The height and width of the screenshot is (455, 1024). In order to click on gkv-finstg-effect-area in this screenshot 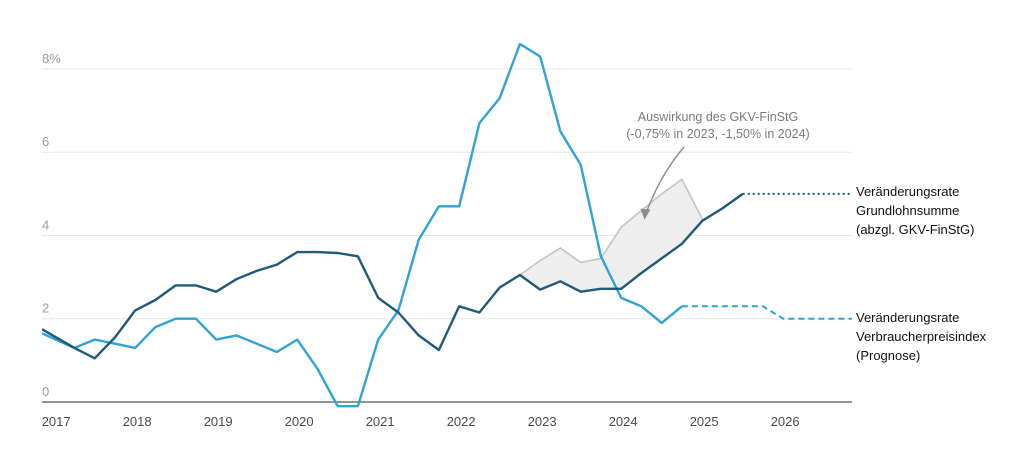, I will do `click(611, 235)`.